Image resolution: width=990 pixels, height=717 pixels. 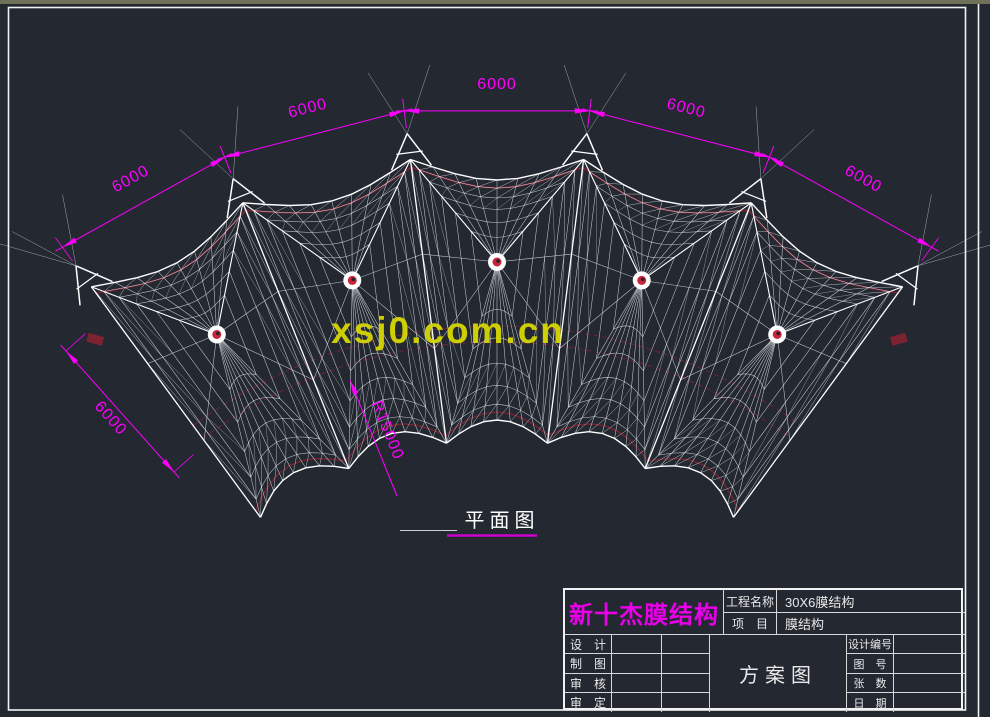 I want to click on titleblock-scheme-title: 方案图, so click(x=778, y=673).